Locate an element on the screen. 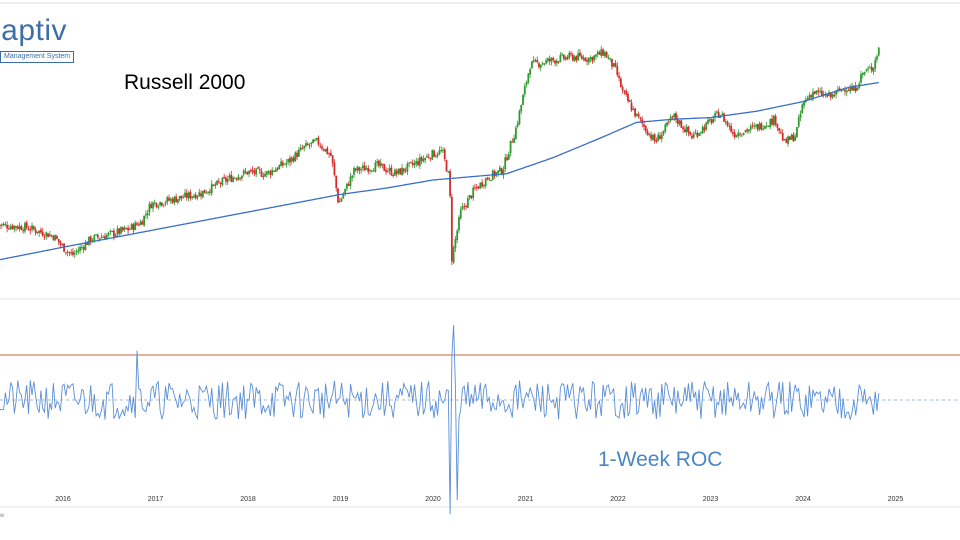  source-note: w is located at coordinates (2, 516).